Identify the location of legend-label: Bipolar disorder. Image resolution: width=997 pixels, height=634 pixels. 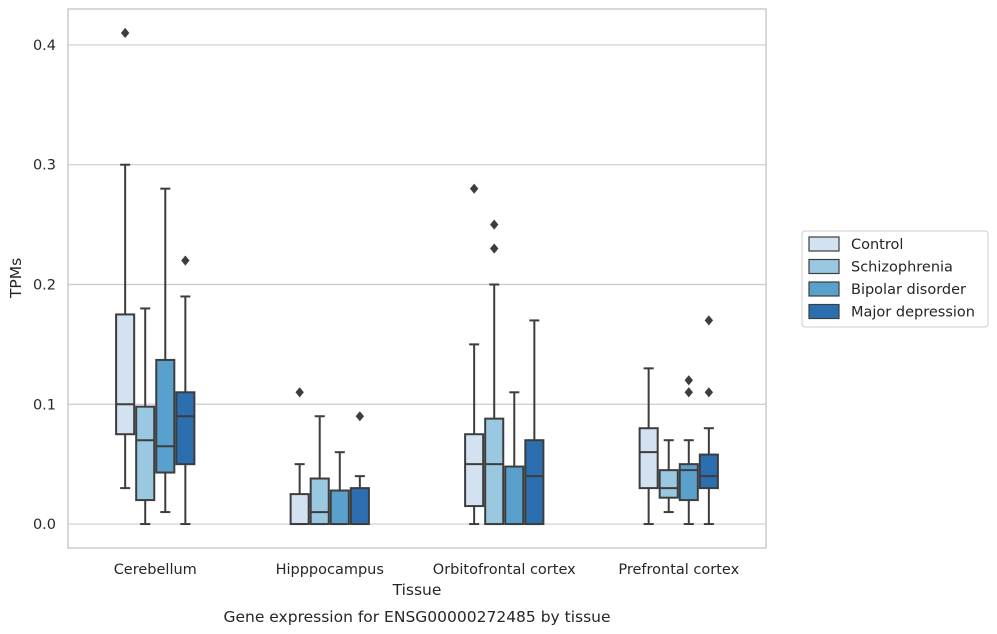
(908, 290).